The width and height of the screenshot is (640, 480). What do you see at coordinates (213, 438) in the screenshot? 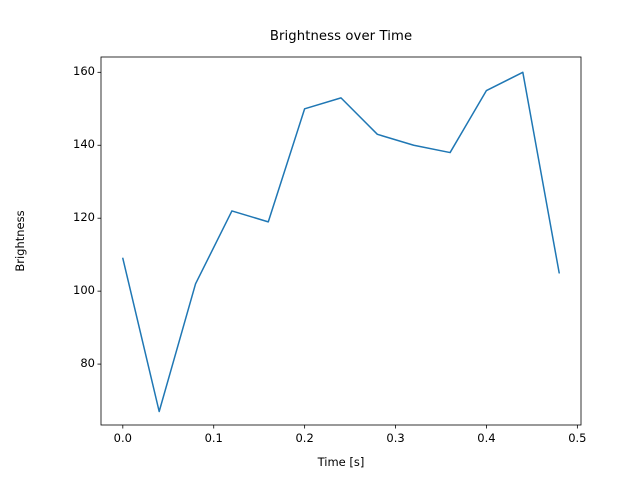
I see `x-tick-label: 0.1` at bounding box center [213, 438].